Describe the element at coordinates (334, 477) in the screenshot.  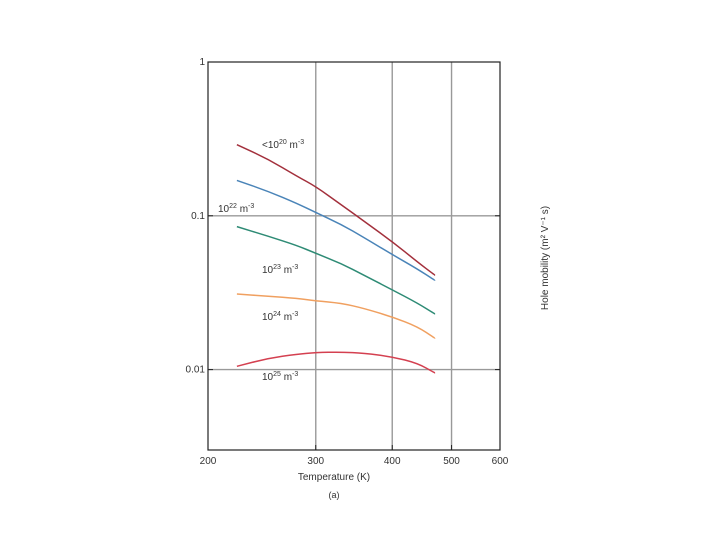
I see `x-axis-label: Temperature (K)` at that location.